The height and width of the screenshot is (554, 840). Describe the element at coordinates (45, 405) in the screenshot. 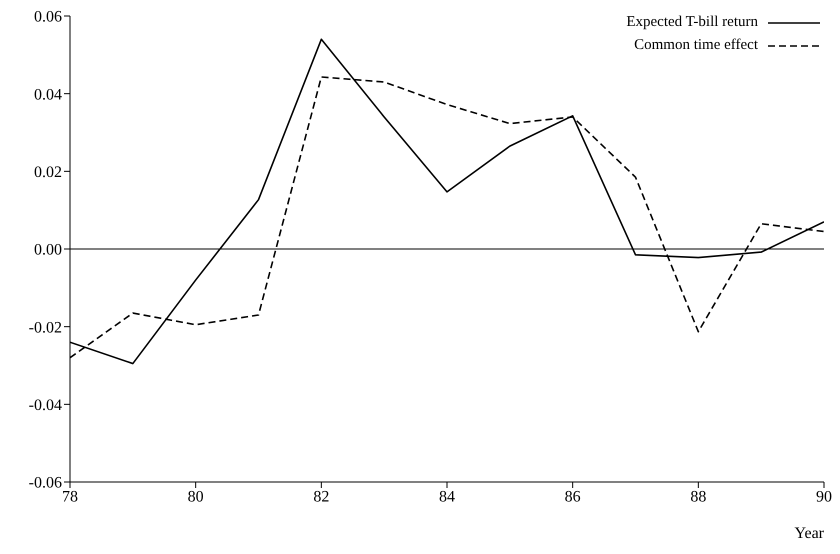

I see `y-tick-label: -0.04` at that location.